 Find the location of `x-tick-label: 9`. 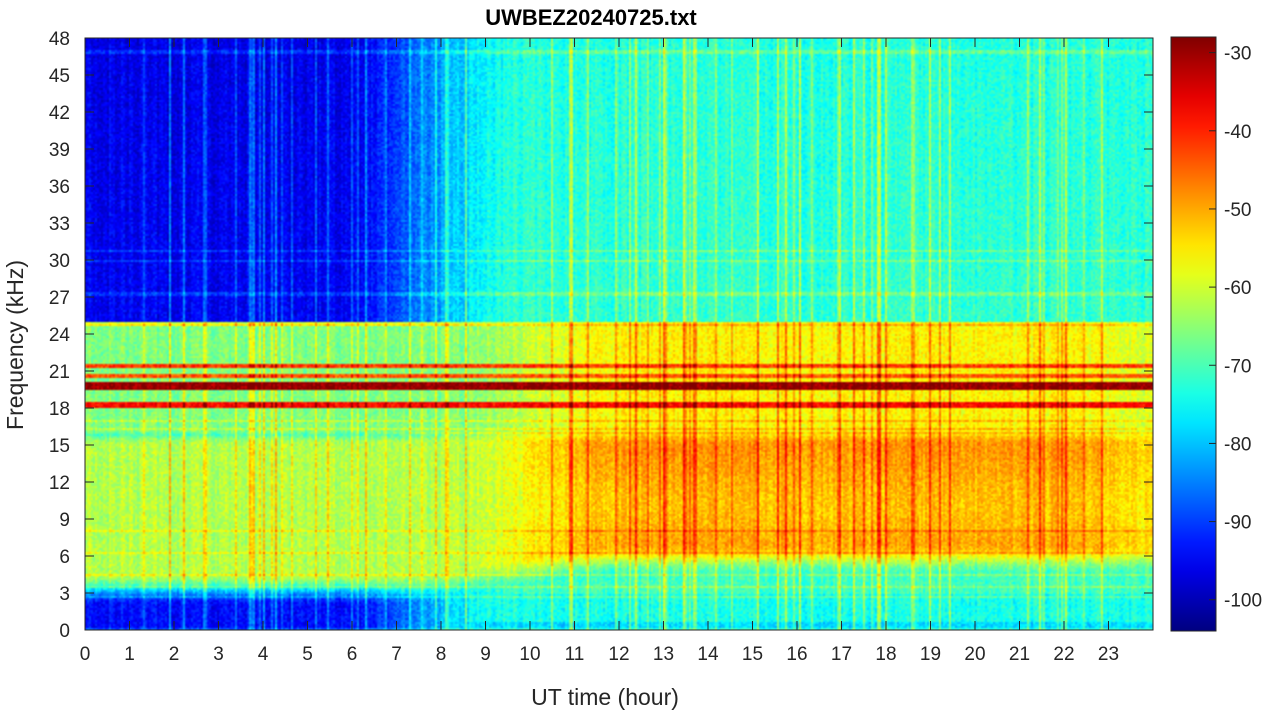

x-tick-label: 9 is located at coordinates (485, 654).